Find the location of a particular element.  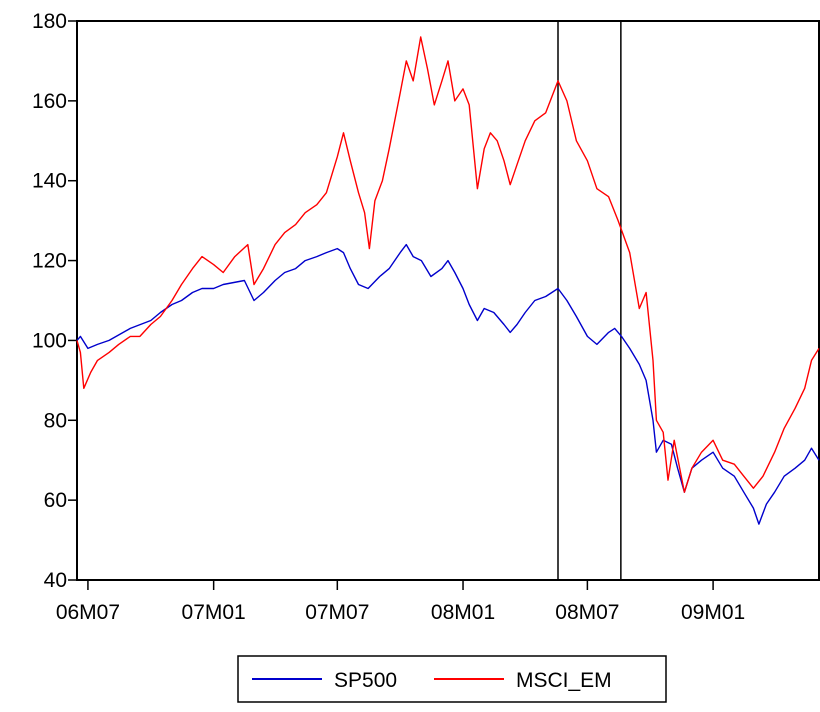

y-axis: 40 60 80 100 120 140 160 180 is located at coordinates (54, 301).